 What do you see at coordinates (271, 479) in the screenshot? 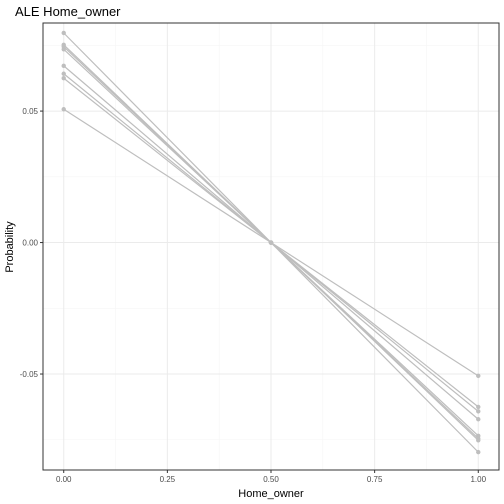
I see `x-tick-label: 0.50` at bounding box center [271, 479].